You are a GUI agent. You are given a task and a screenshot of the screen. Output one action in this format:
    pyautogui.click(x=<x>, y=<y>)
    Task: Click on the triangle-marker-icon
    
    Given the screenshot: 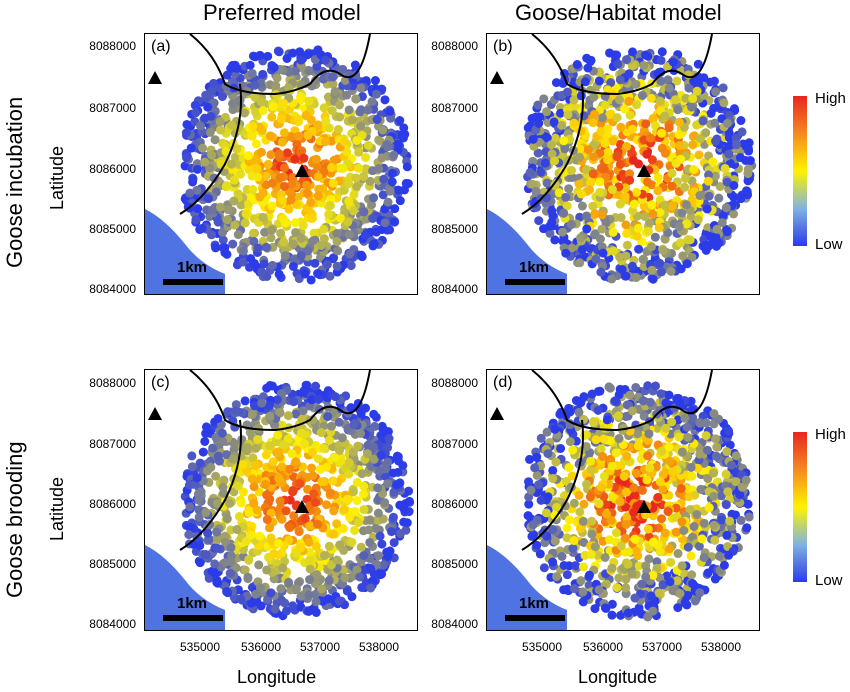 What is the action you would take?
    pyautogui.click(x=497, y=413)
    